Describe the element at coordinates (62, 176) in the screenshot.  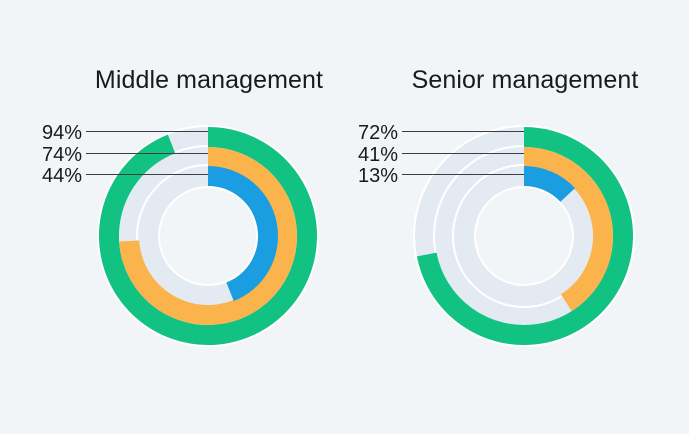
I see `value-label-inner-middle-management: 44%` at that location.